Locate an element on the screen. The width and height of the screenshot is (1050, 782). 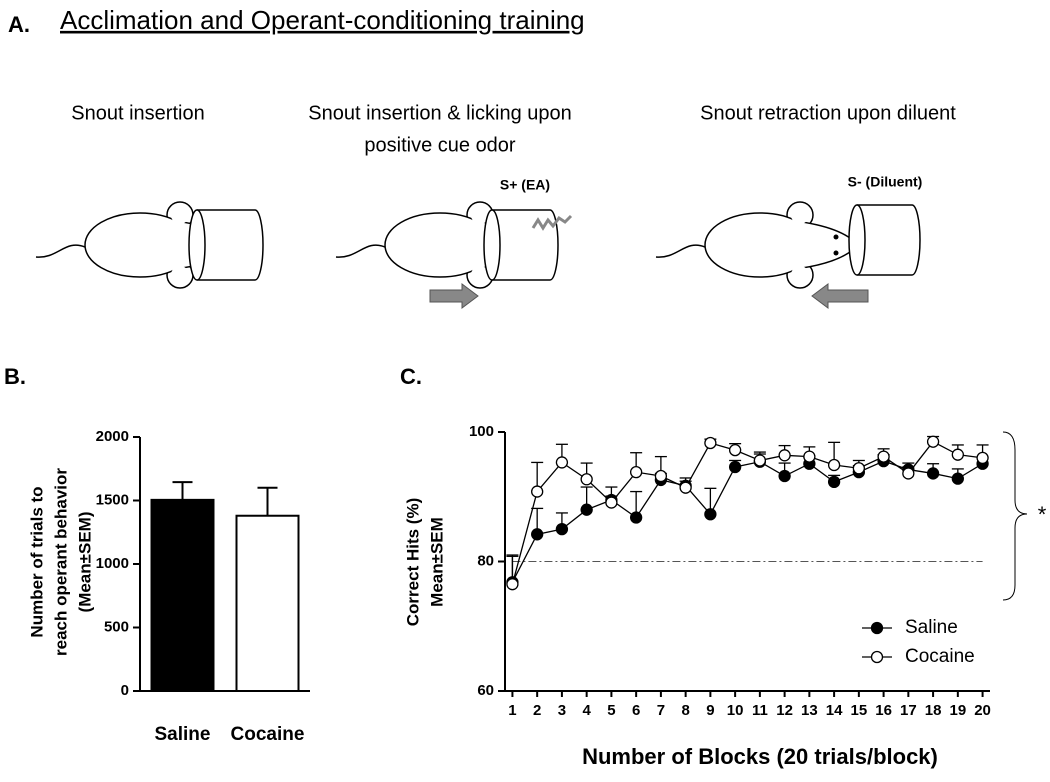
mouse is located at coordinates (760, 245).